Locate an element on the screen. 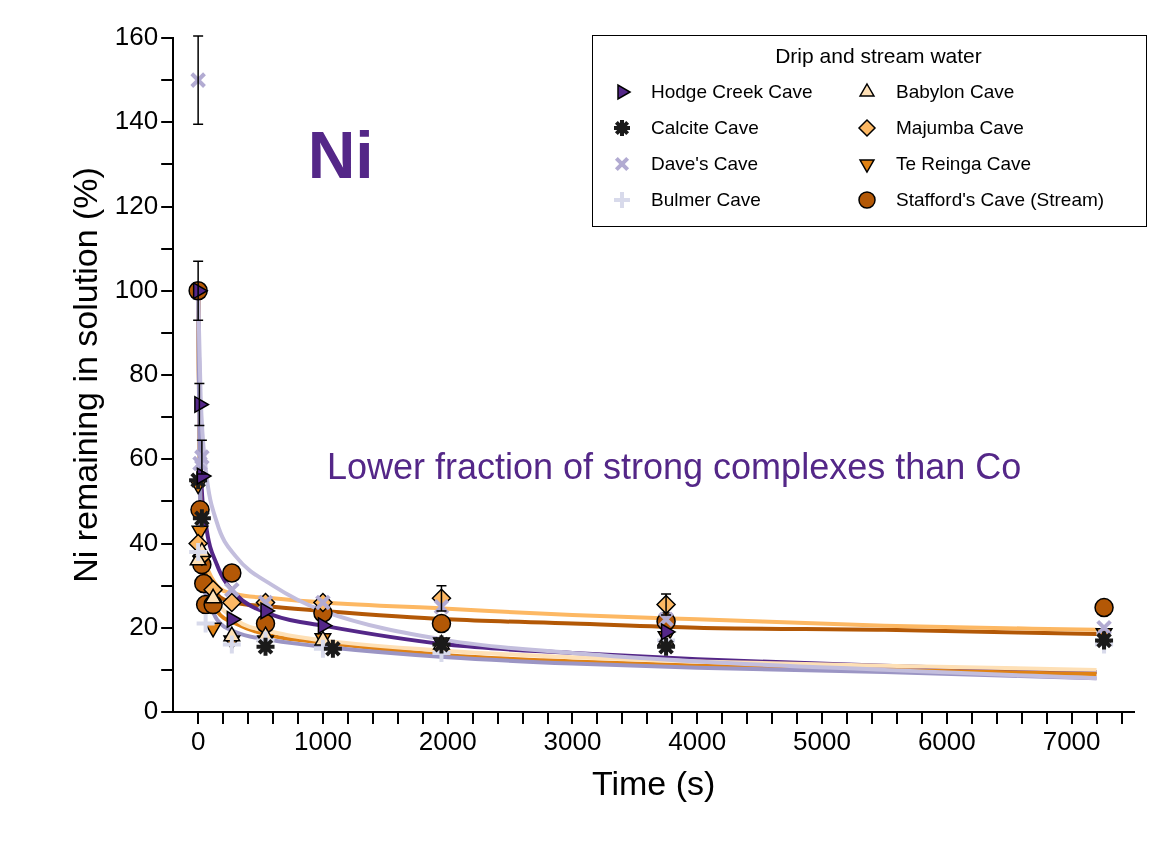 The height and width of the screenshot is (858, 1155). y-tick-label: 160 is located at coordinates (136, 36).